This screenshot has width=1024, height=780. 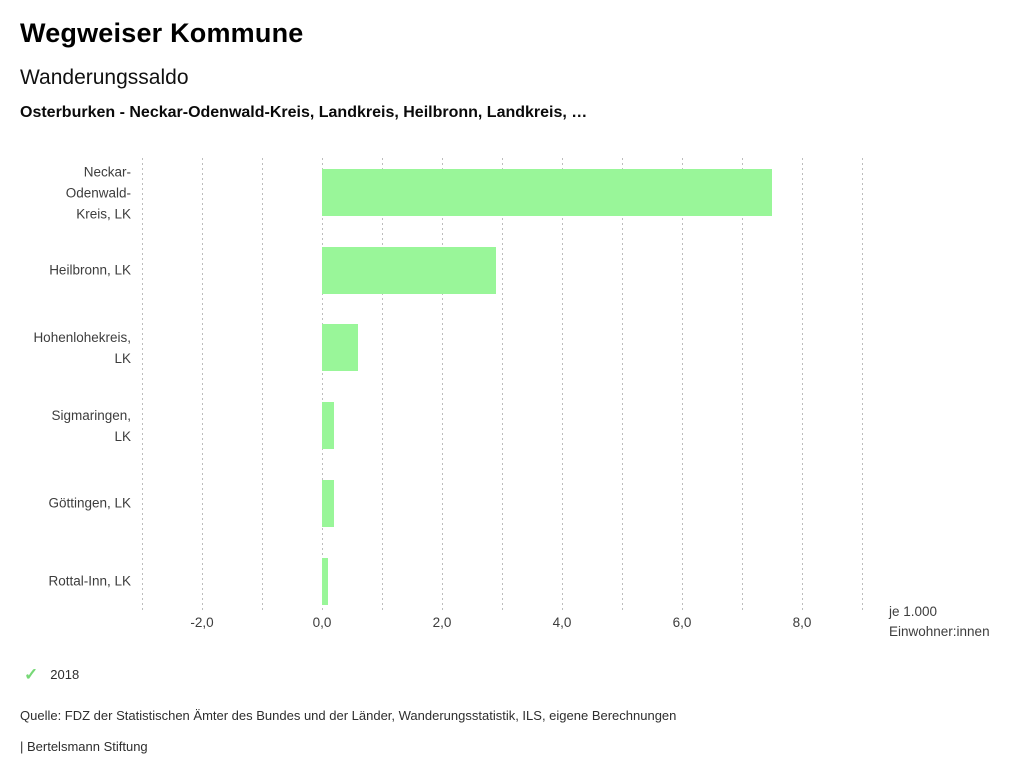 I want to click on category-label: Neckar- Odenwald- Kreis, LK, so click(x=98, y=192).